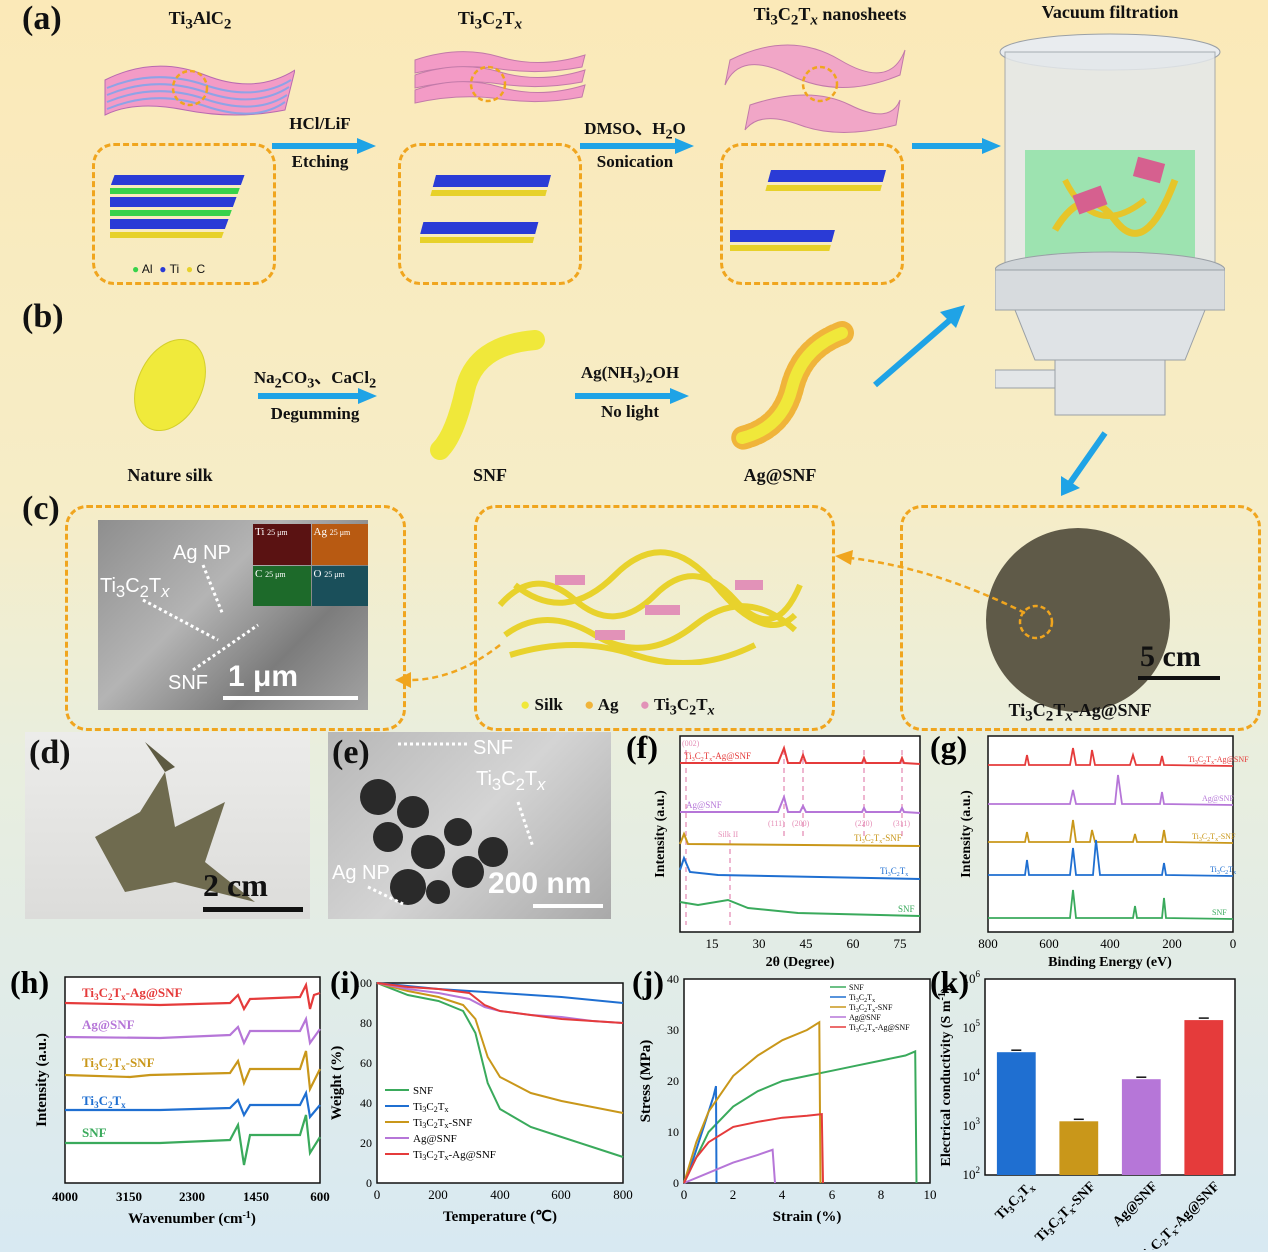  Describe the element at coordinates (202, 553) in the screenshot. I see `sem-label-ag-np: Ag NP` at that location.